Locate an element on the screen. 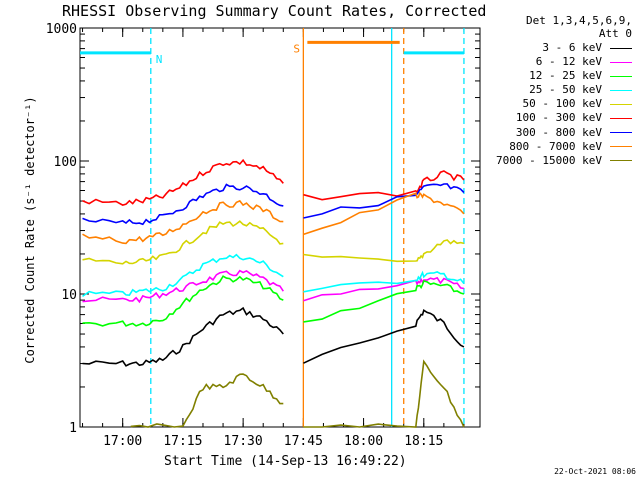 Image resolution: width=640 pixels, height=480 pixels. legend-label: 50 - 100 keV is located at coordinates (562, 104).